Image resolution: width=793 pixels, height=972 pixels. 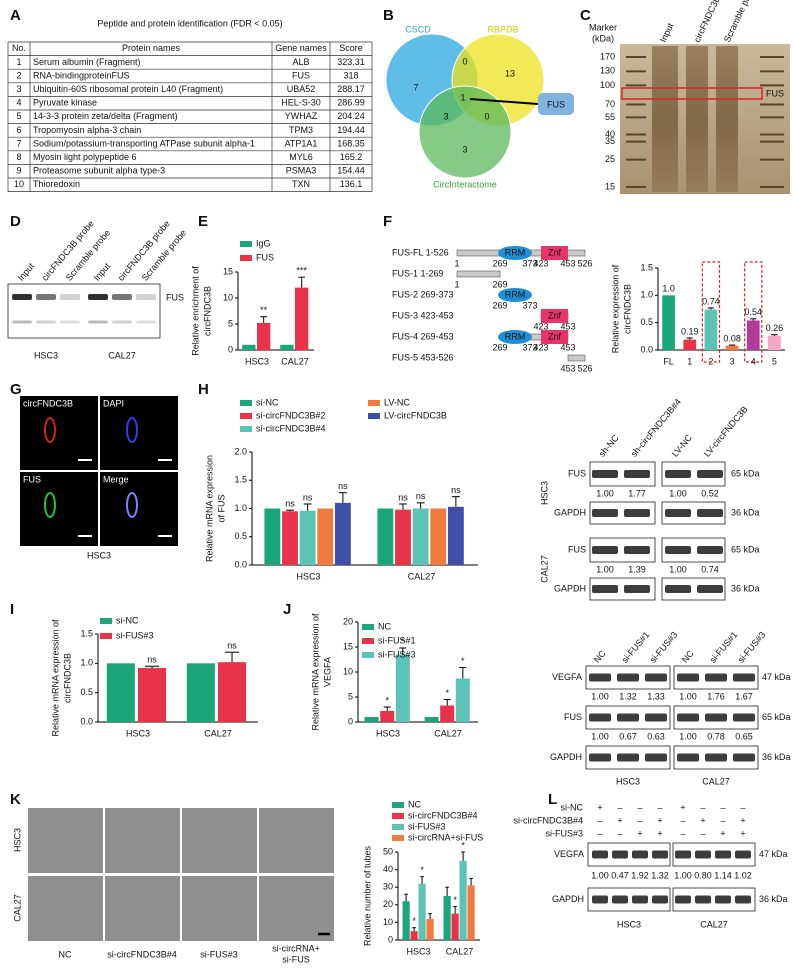 What do you see at coordinates (195, 311) in the screenshot?
I see `y-axis-label: Relative enrichment of` at bounding box center [195, 311].